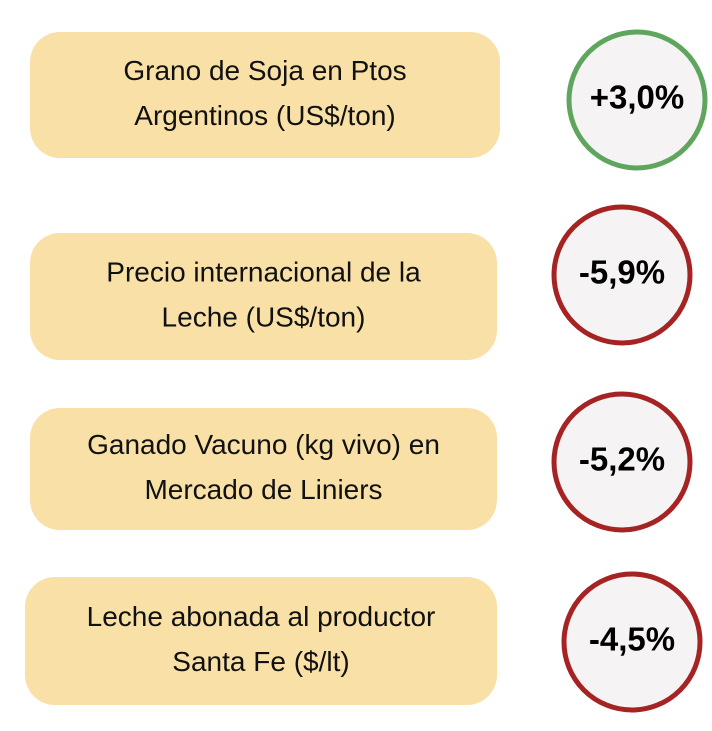 This screenshot has width=712, height=731. I want to click on item-label: Leche (US$/ton), so click(264, 316).